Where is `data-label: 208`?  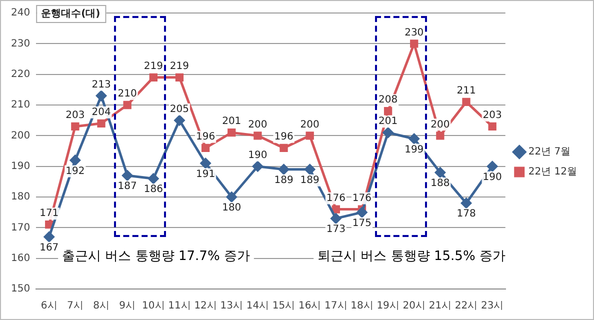
data-label: 208 is located at coordinates (388, 100).